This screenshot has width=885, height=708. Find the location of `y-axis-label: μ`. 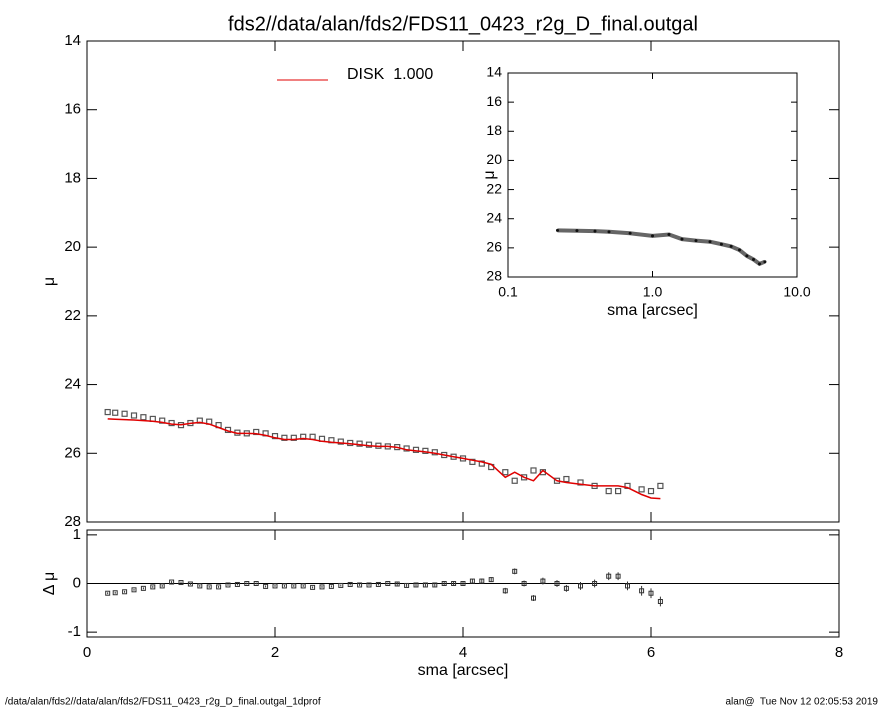

y-axis-label: μ is located at coordinates (489, 174).